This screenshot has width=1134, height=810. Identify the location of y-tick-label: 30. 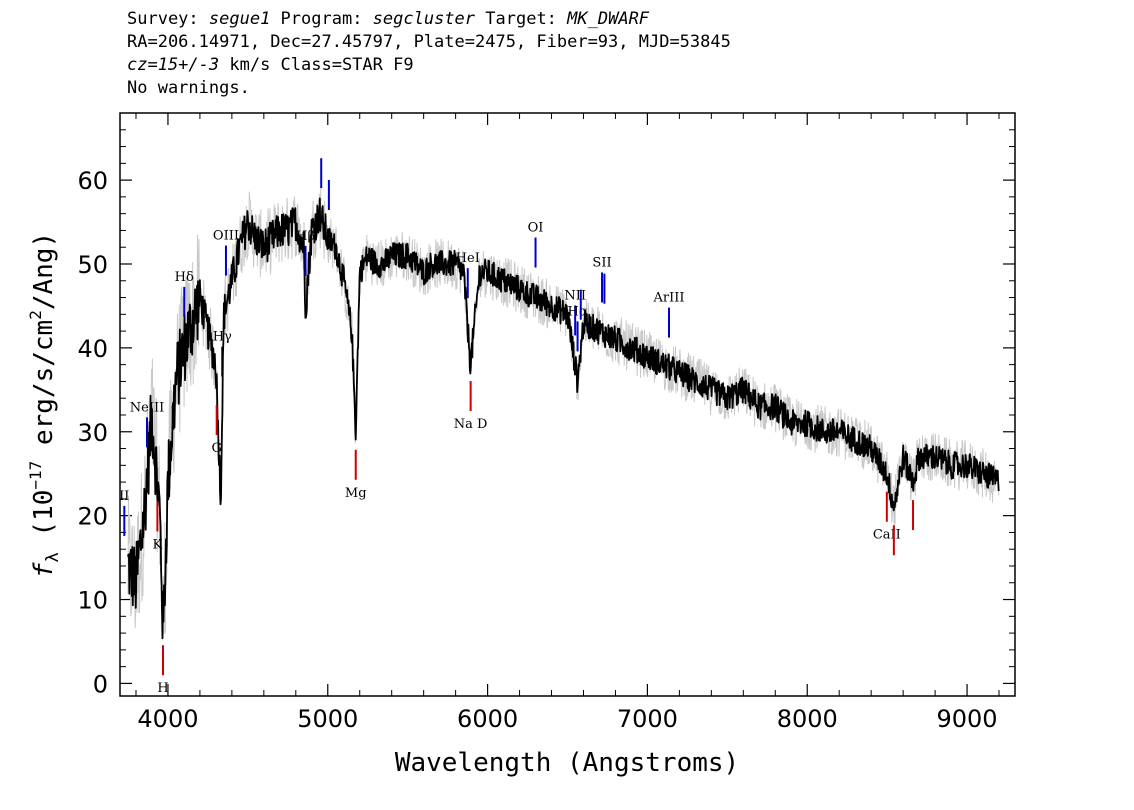
(92, 433).